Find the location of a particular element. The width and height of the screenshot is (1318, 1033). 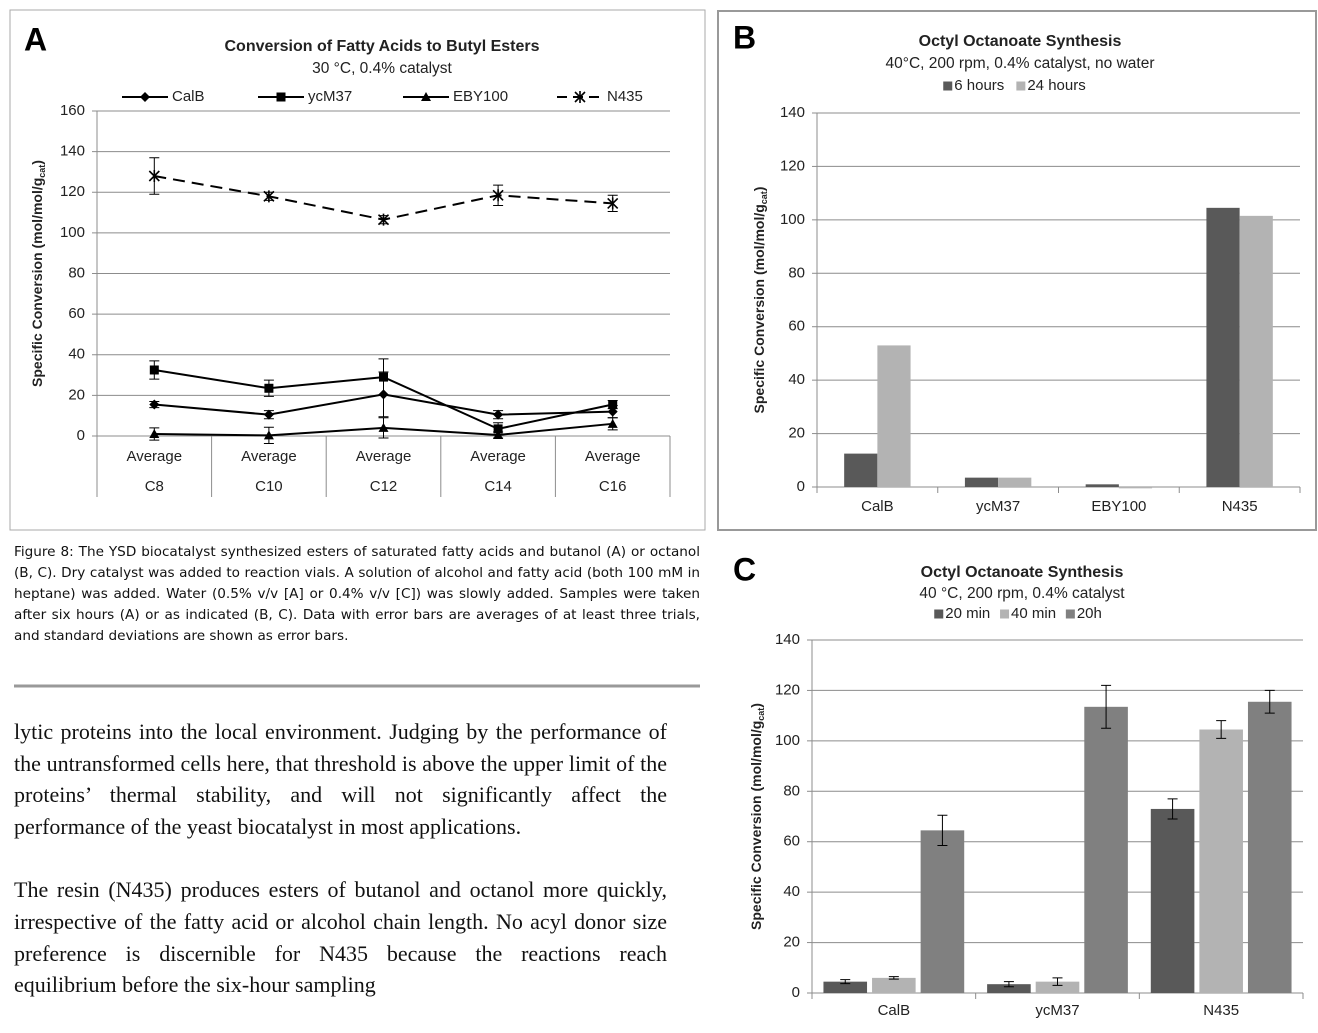

chart-subtitle: 40 °C, 200 rpm, 0.4% catalyst is located at coordinates (1022, 593).